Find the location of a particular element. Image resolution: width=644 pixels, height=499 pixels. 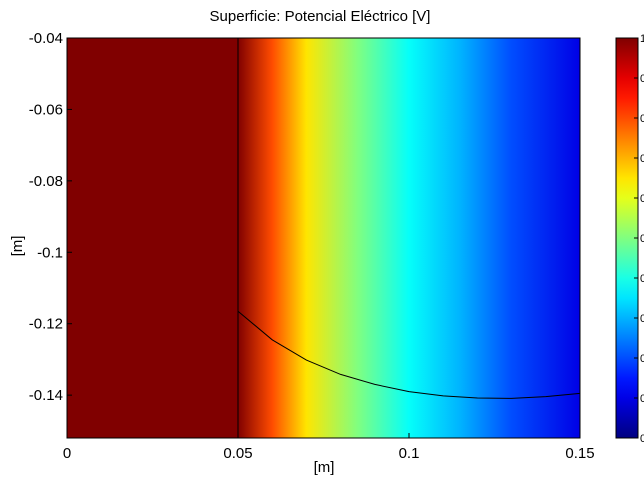

colorbar-tick-label: 1 is located at coordinates (642, 39).